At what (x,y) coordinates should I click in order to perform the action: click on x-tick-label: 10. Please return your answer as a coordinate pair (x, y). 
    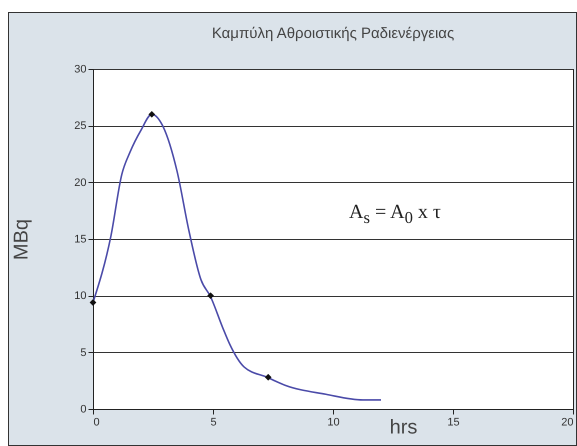
    Looking at the image, I should click on (333, 422).